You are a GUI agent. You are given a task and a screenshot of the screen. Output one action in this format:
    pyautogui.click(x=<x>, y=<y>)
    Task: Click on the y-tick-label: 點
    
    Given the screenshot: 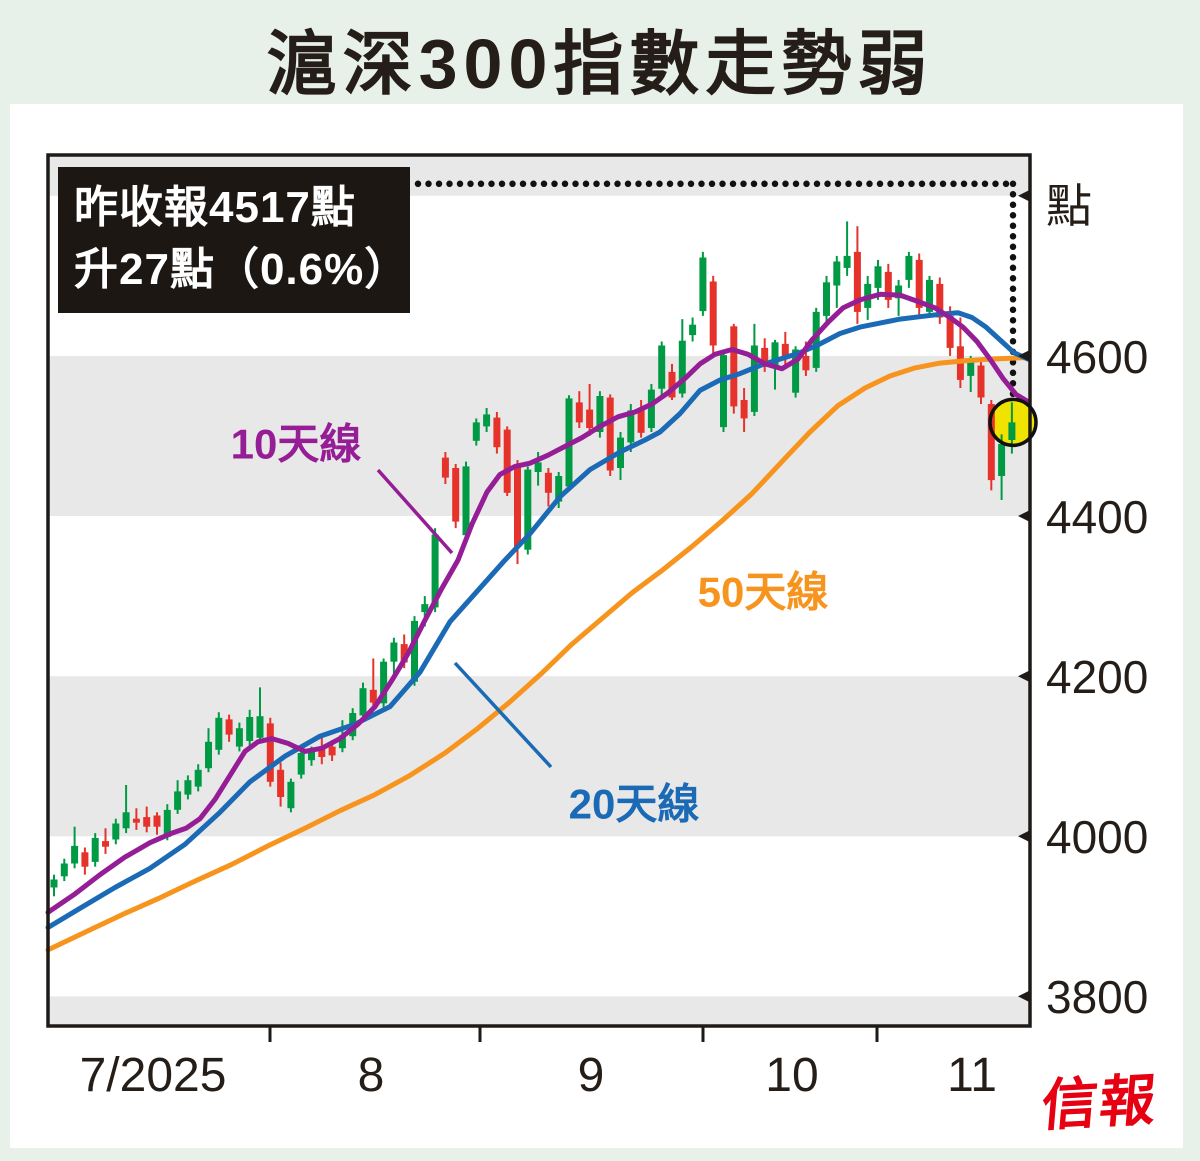 What is the action you would take?
    pyautogui.click(x=1069, y=205)
    